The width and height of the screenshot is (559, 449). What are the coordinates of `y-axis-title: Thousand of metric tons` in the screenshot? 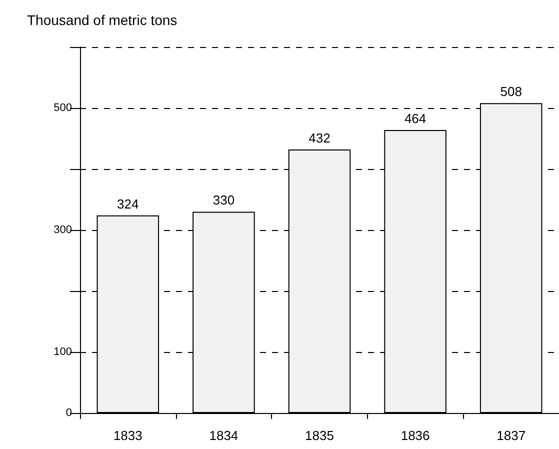 It's located at (102, 20).